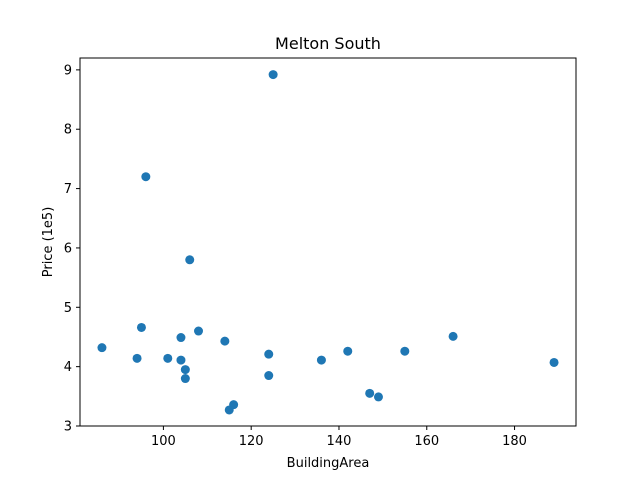 Image resolution: width=640 pixels, height=480 pixels. I want to click on y-tick-label-5: 5, so click(68, 308).